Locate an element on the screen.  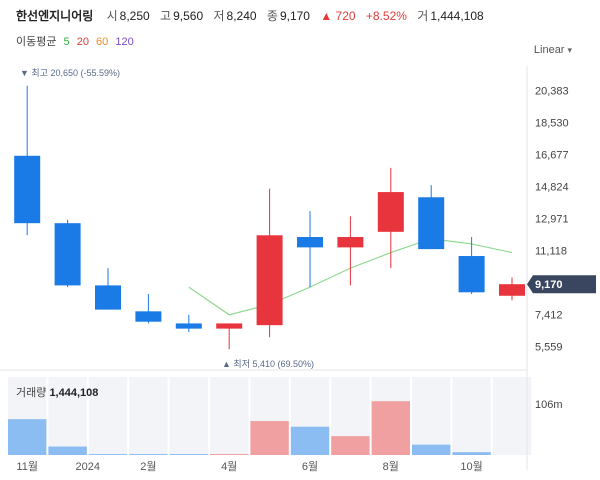
min-price-annotation: ▲ 최저 5,410 (69.50%) is located at coordinates (268, 364).